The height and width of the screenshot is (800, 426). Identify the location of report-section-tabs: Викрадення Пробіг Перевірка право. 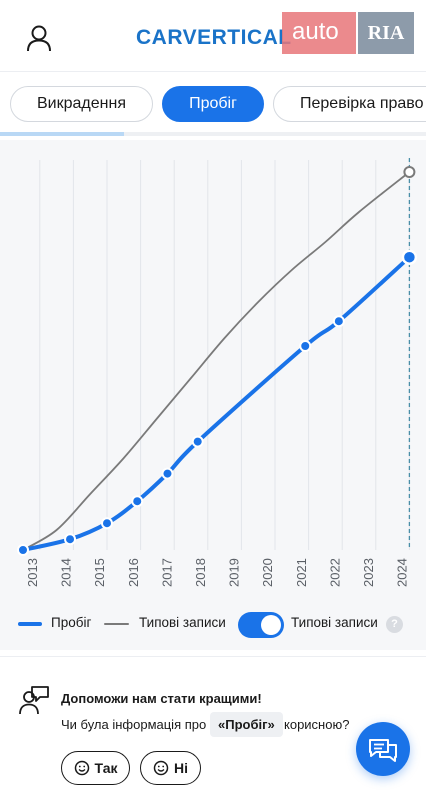
(213, 104).